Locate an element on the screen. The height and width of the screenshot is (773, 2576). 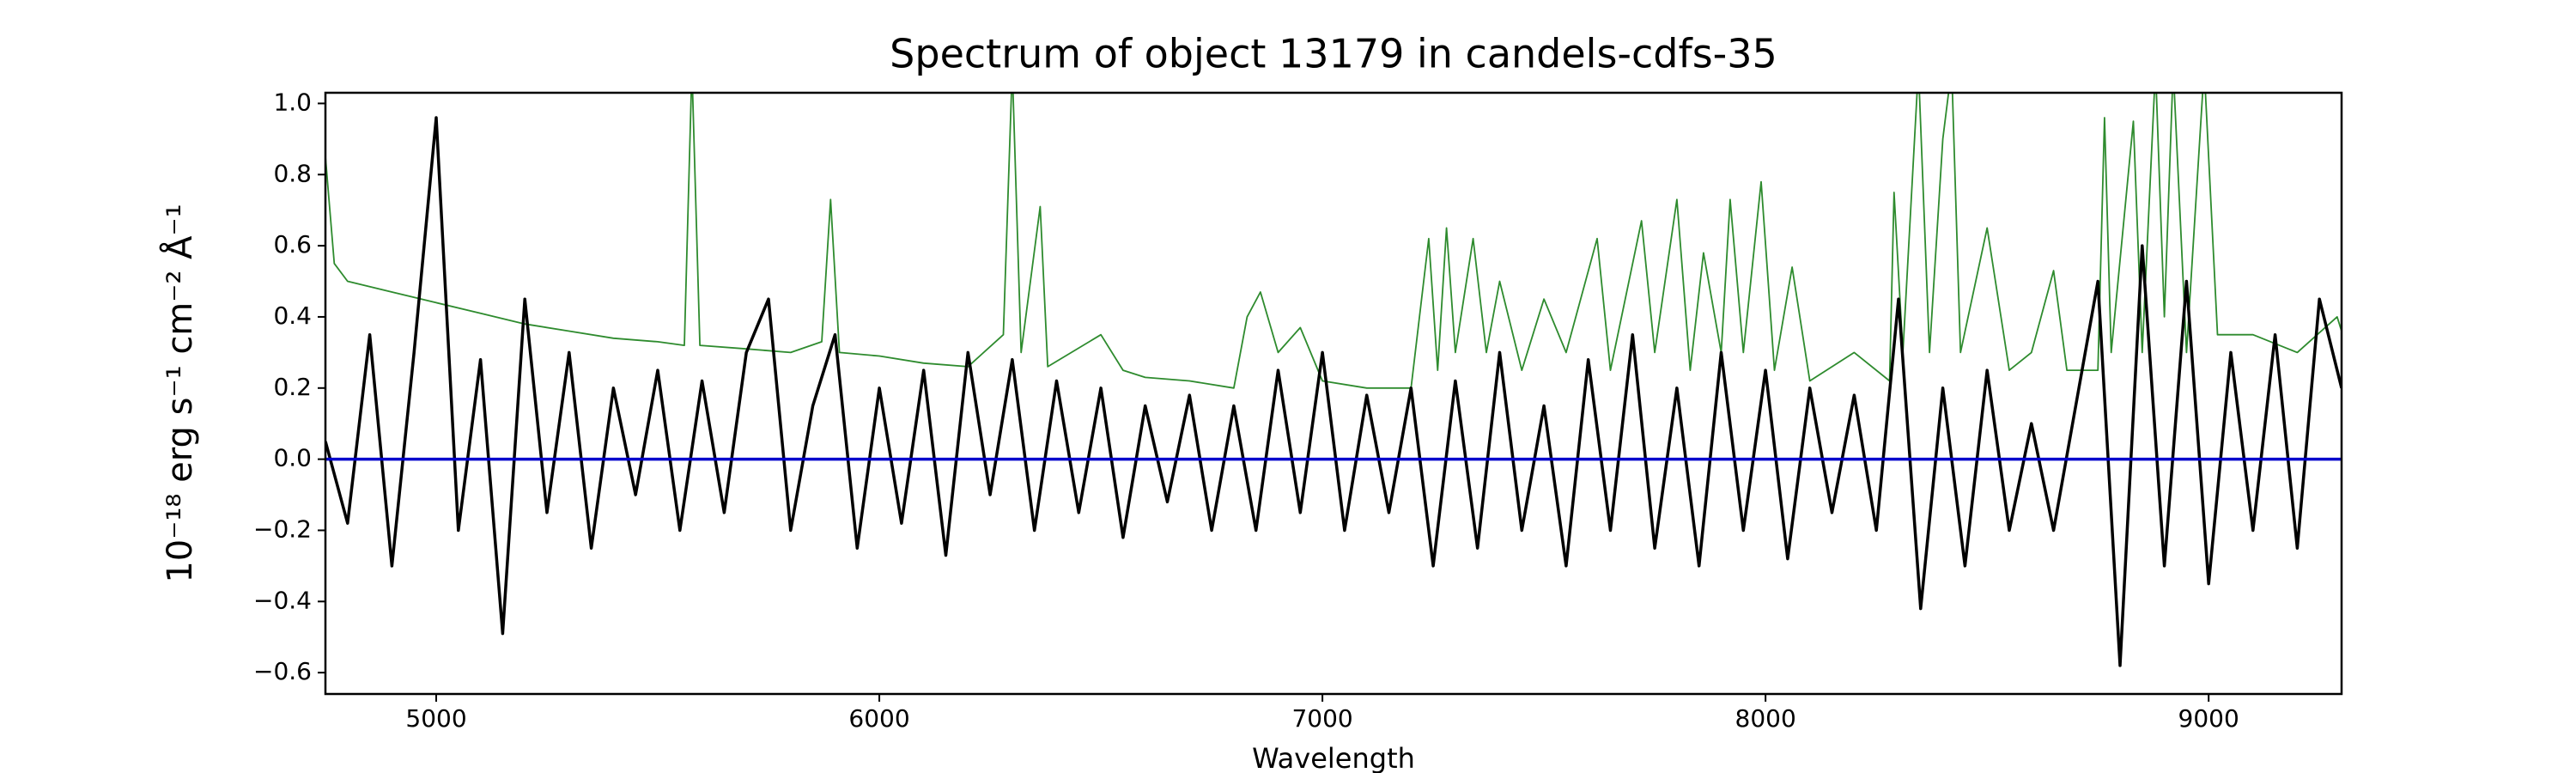
x-tick-label: 9000 is located at coordinates (2208, 718).